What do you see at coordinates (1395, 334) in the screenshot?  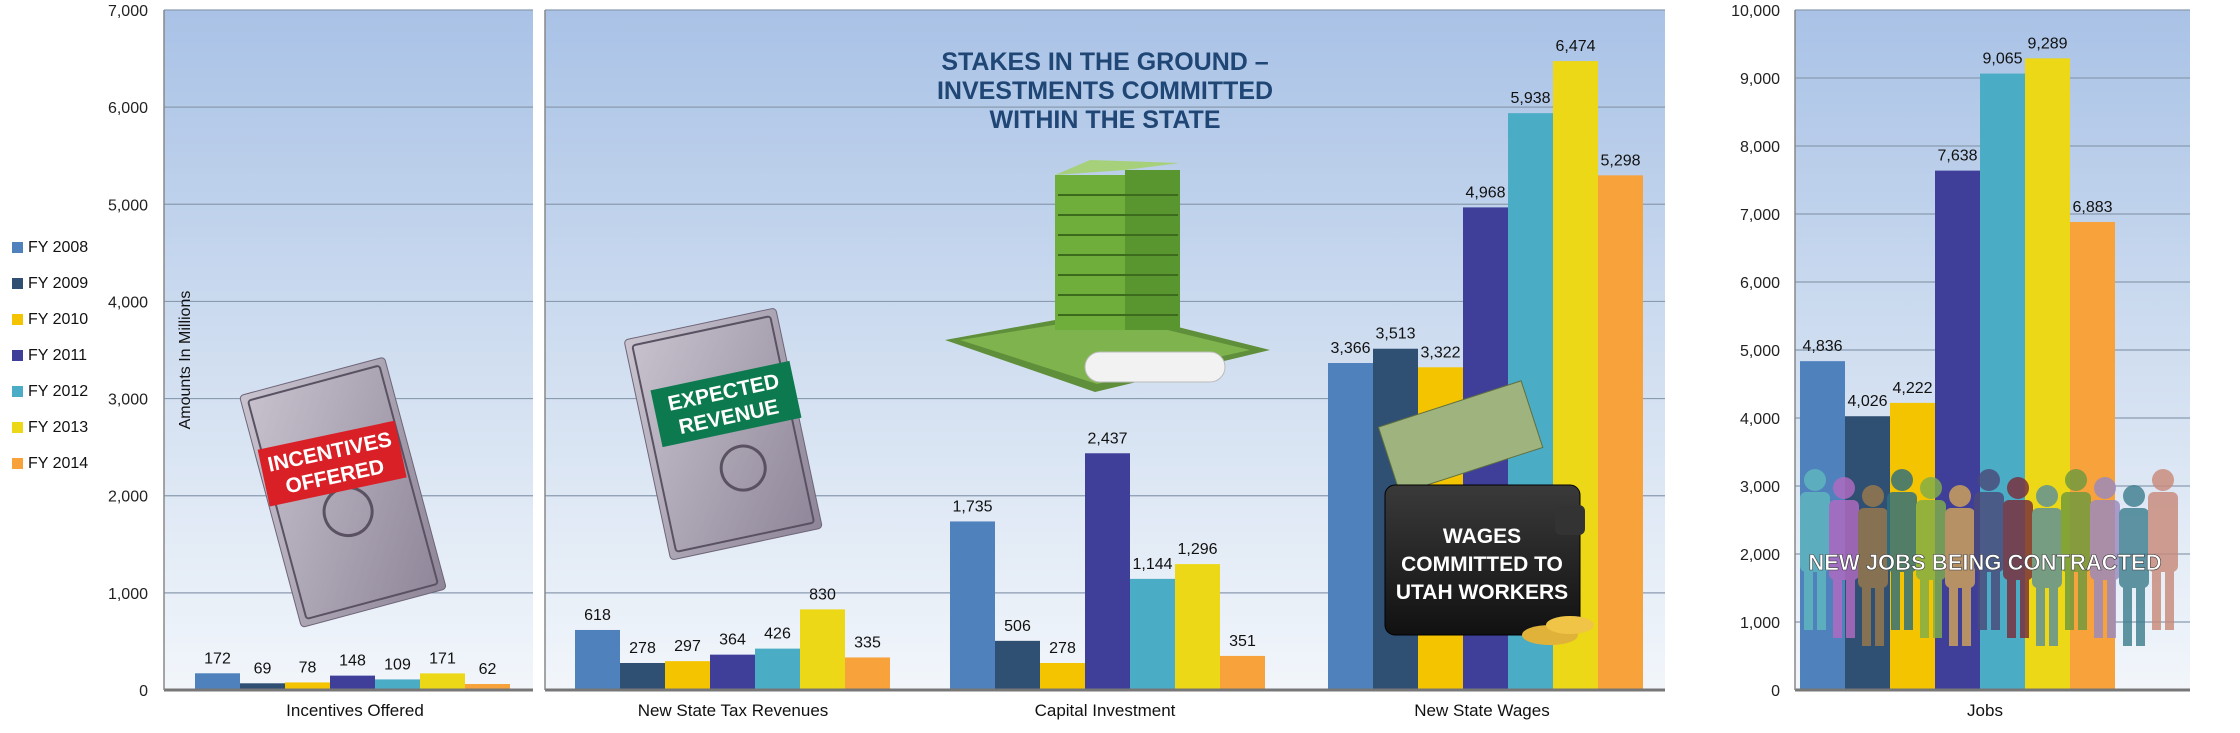 I see `data-label: 3,513` at bounding box center [1395, 334].